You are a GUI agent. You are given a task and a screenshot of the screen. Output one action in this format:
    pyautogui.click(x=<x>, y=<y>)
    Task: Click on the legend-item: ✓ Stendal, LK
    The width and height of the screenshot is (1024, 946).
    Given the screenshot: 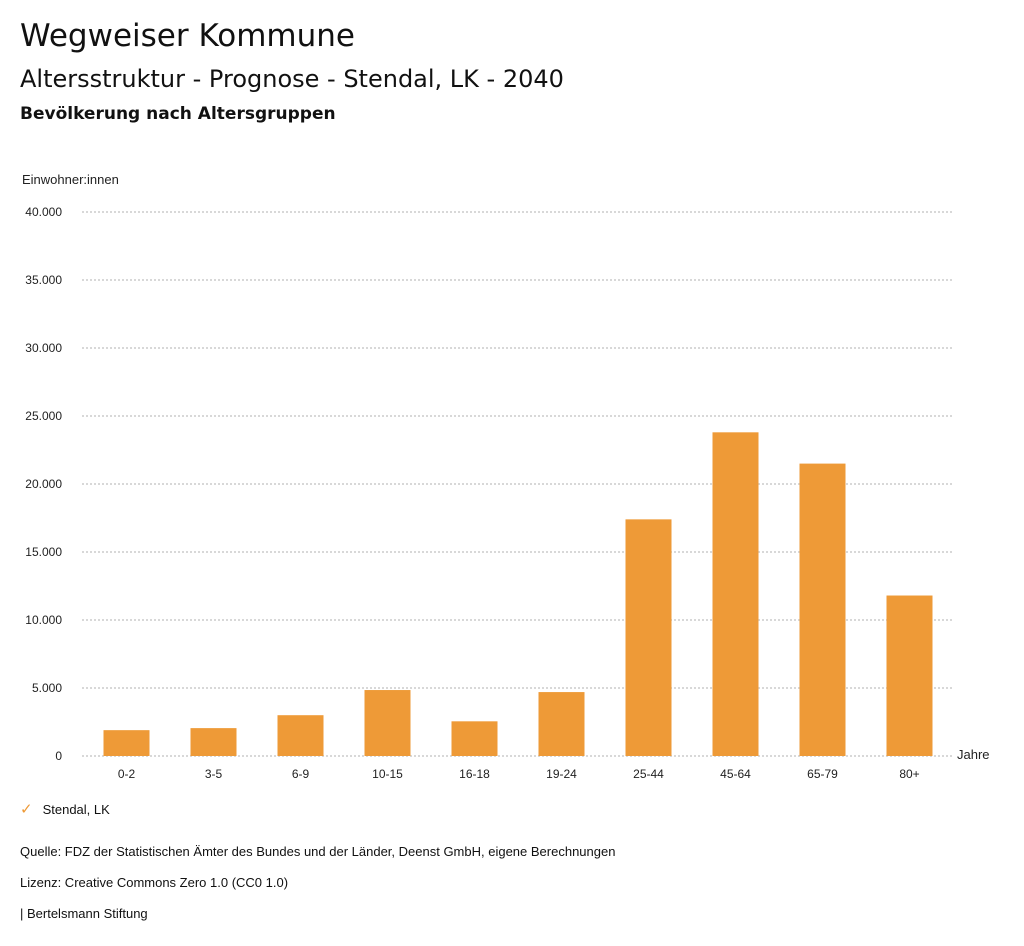 What is the action you would take?
    pyautogui.click(x=65, y=809)
    